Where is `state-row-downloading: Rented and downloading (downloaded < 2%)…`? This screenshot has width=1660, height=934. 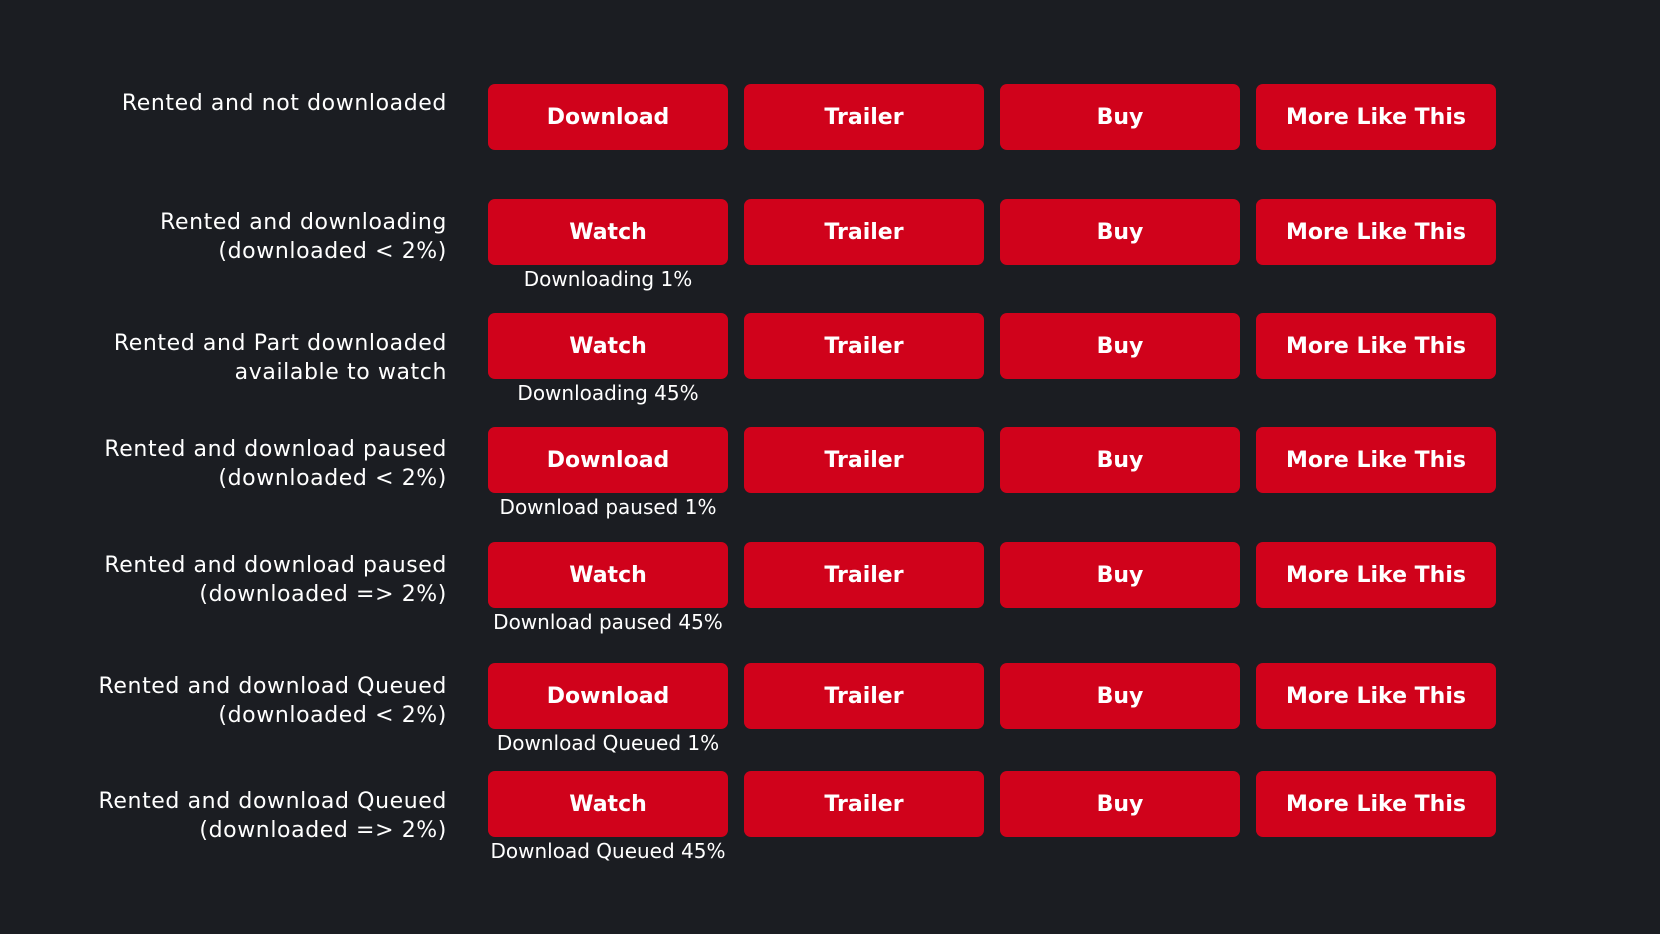 state-row-downloading: Rented and downloading (downloaded < 2%)… is located at coordinates (830, 245).